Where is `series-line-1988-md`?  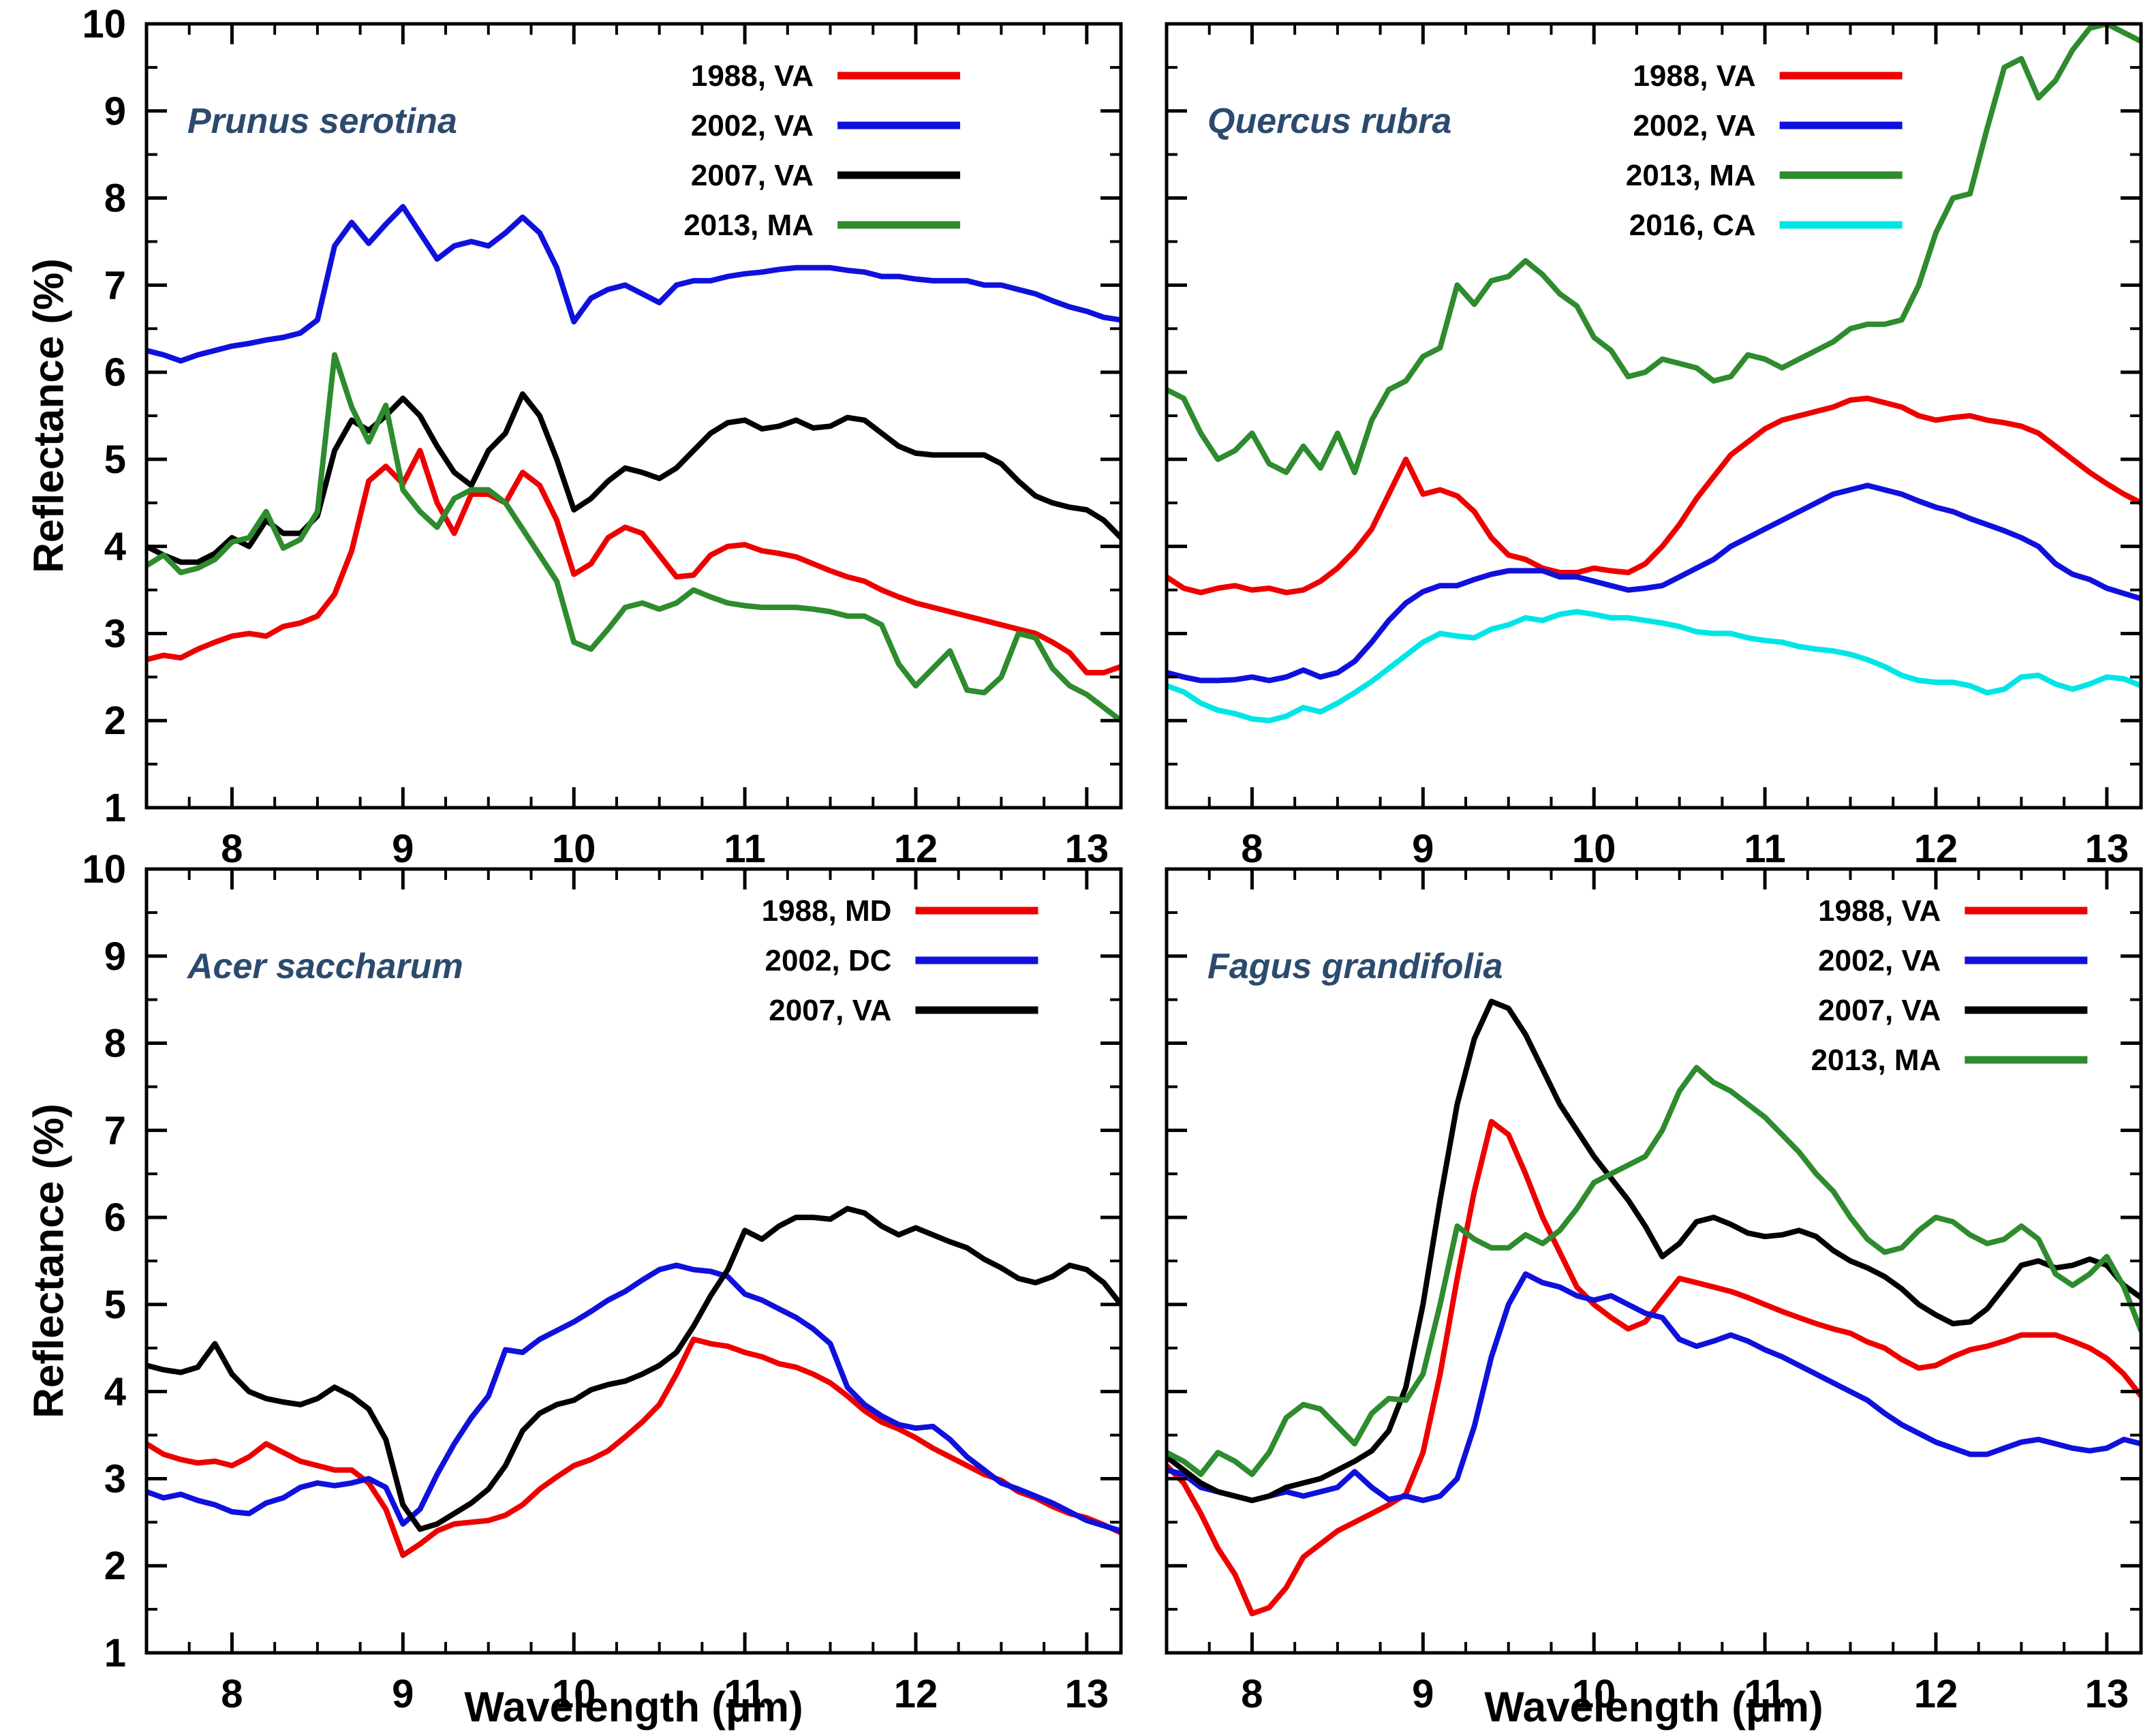 series-line-1988-md is located at coordinates (634, 1447).